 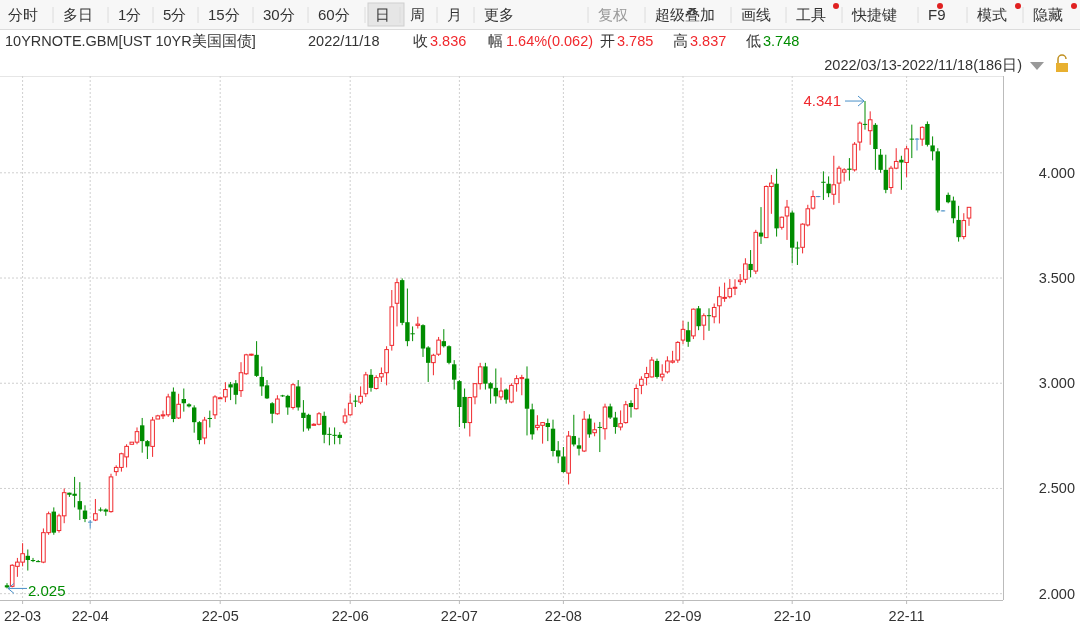 What do you see at coordinates (937, 14) in the screenshot?
I see `text: F9` at bounding box center [937, 14].